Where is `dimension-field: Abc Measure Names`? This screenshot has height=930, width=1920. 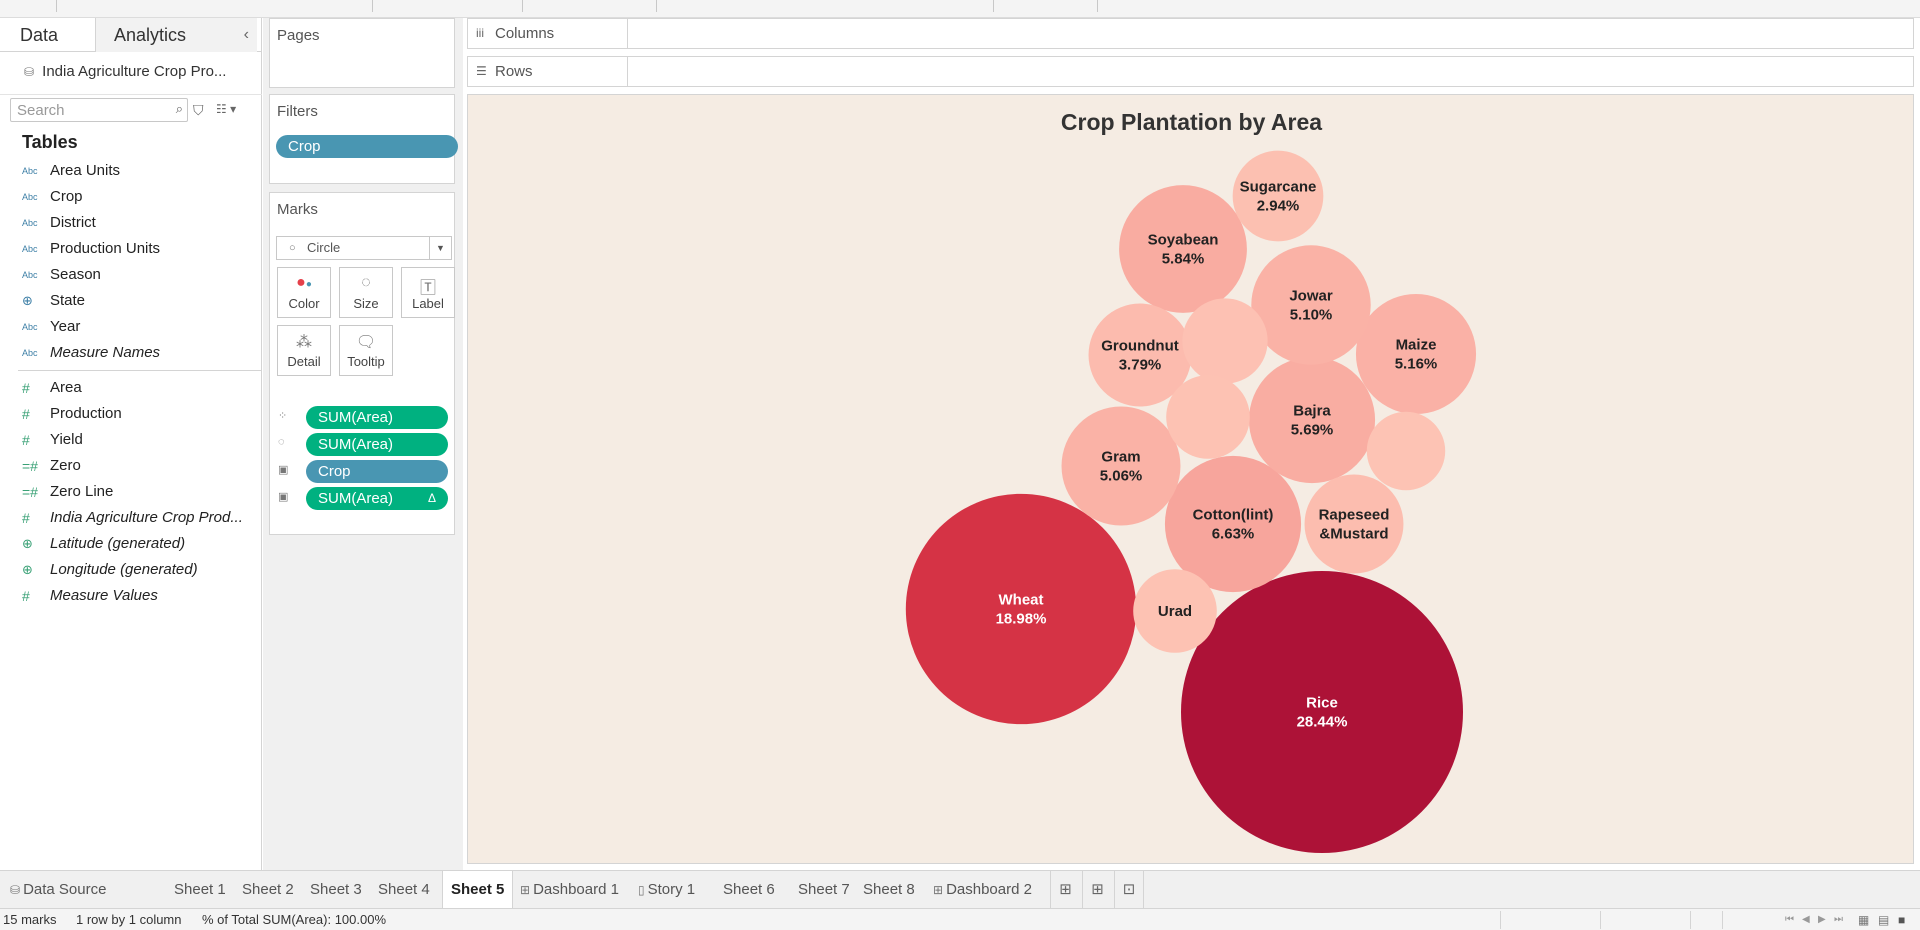 dimension-field: Abc Measure Names is located at coordinates (131, 353).